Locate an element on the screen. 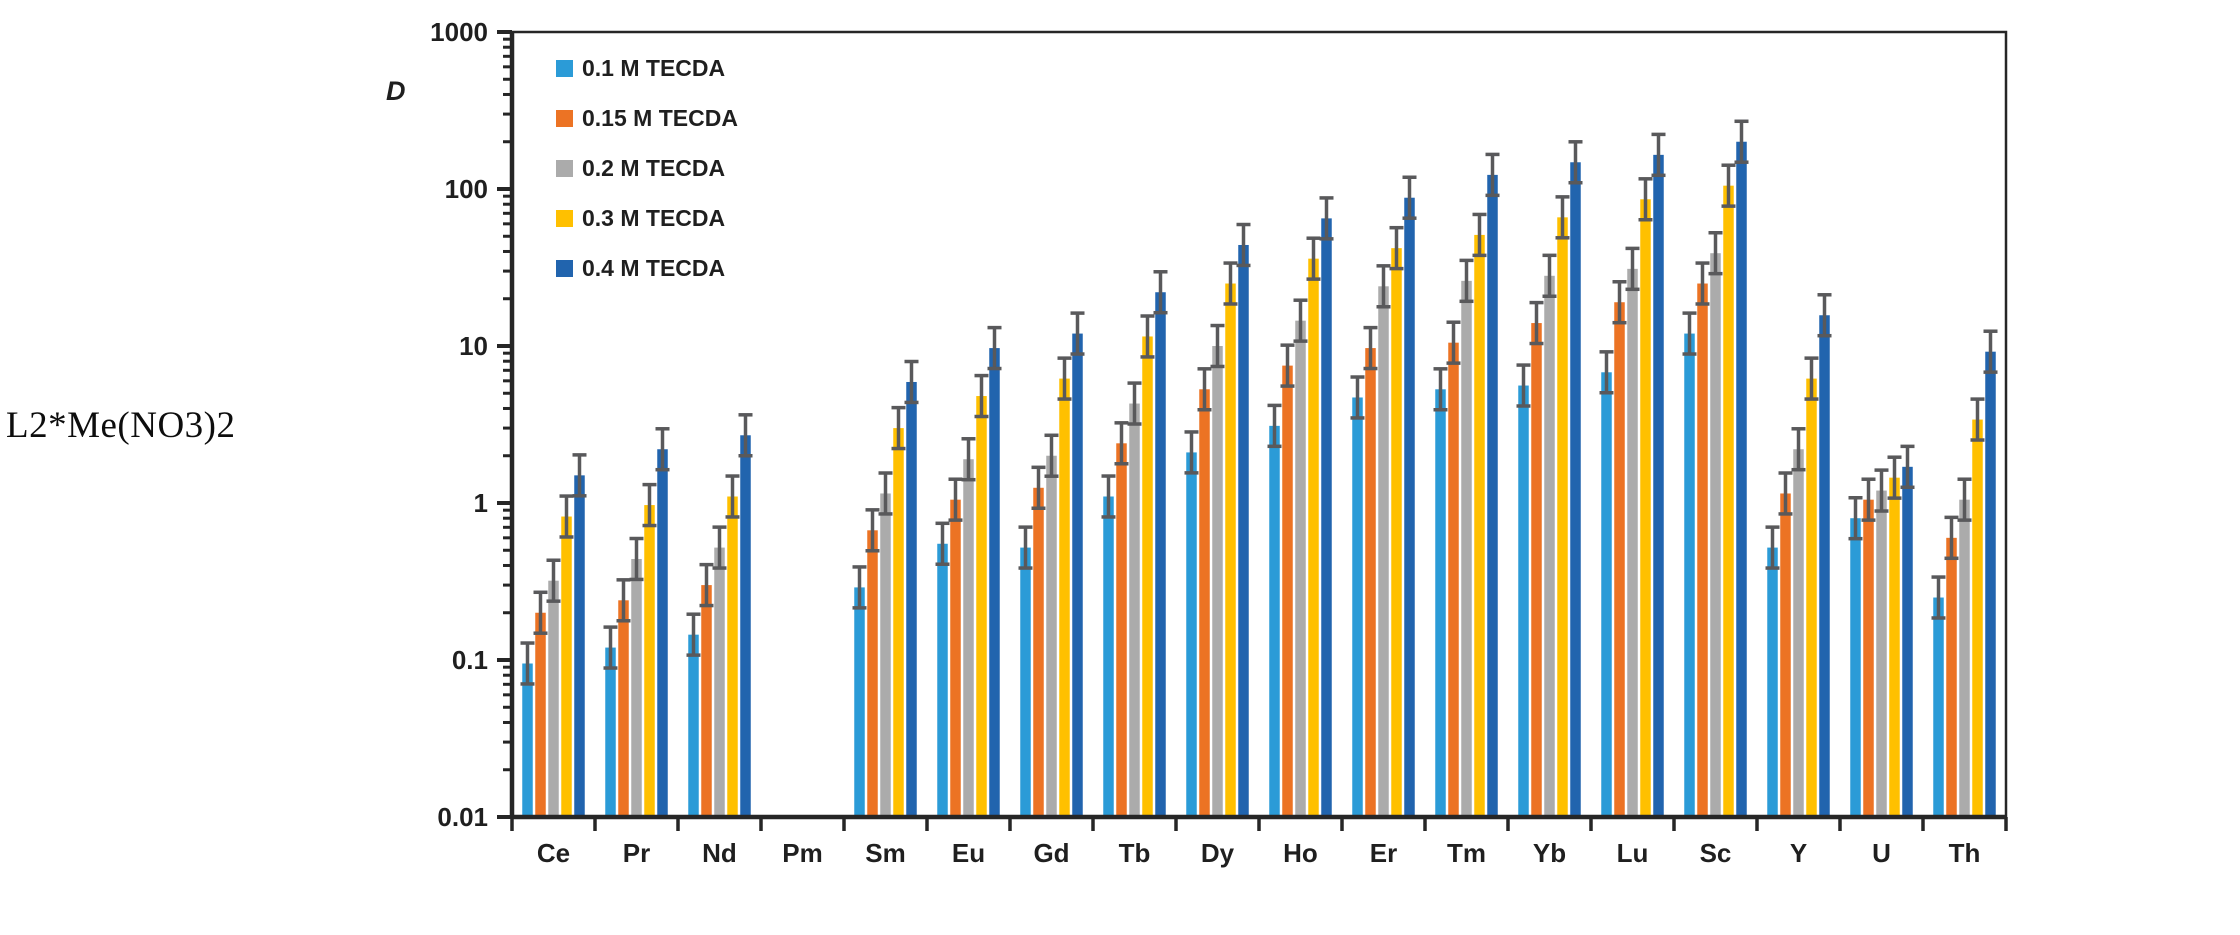 Image resolution: width=2240 pixels, height=935 pixels. x-tick-label: Gd is located at coordinates (1051, 853).